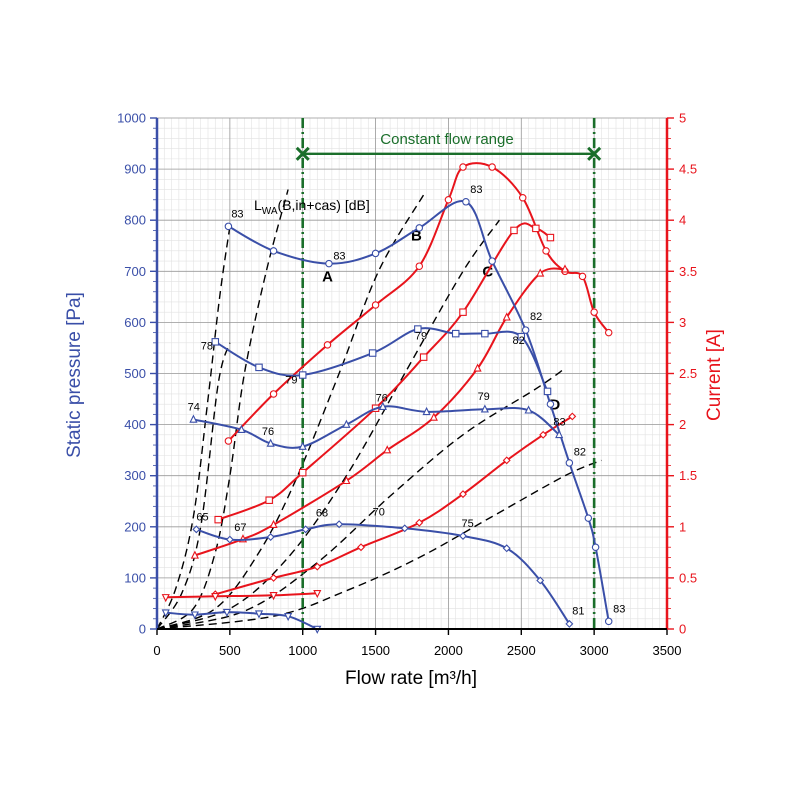  What do you see at coordinates (416, 236) in the screenshot?
I see `system-curve-label: B` at bounding box center [416, 236].